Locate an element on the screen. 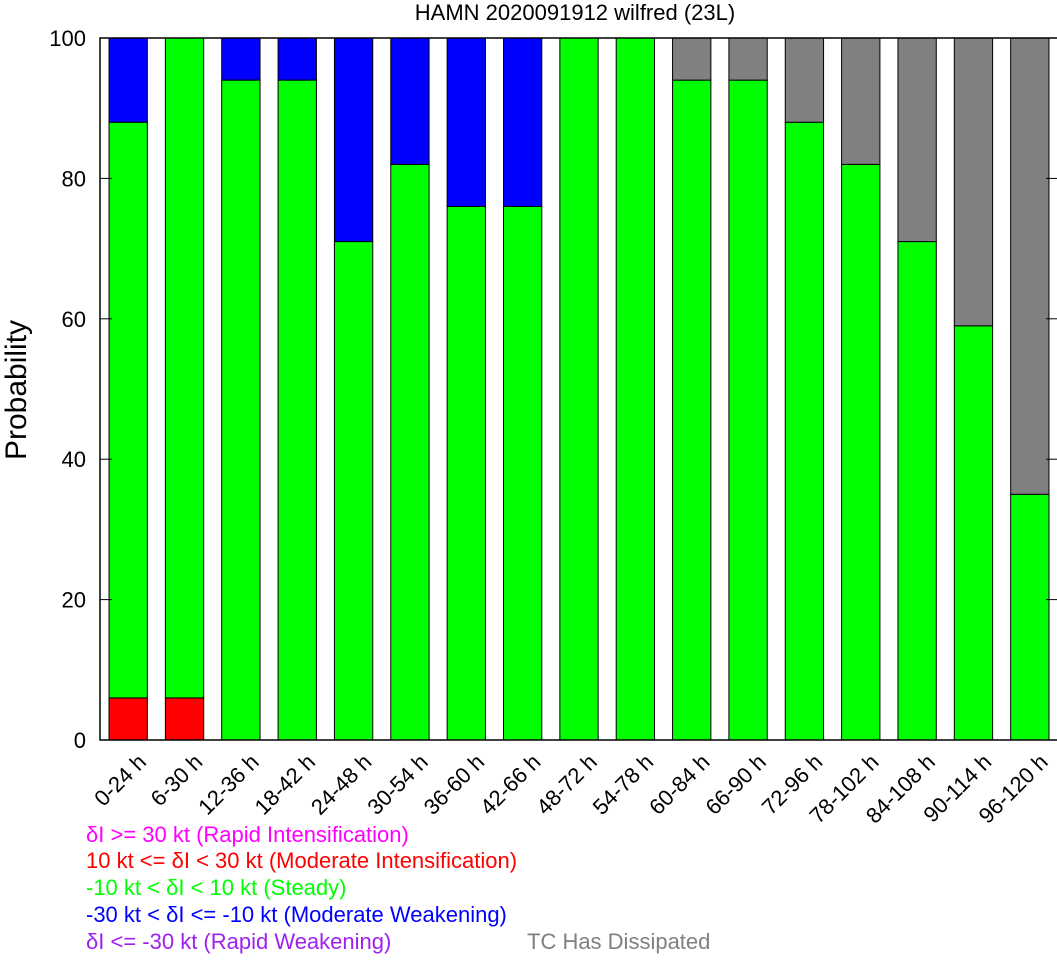 Image resolution: width=1057 pixels, height=960 pixels. bar-segment-24-48h-s2 is located at coordinates (353, 491).